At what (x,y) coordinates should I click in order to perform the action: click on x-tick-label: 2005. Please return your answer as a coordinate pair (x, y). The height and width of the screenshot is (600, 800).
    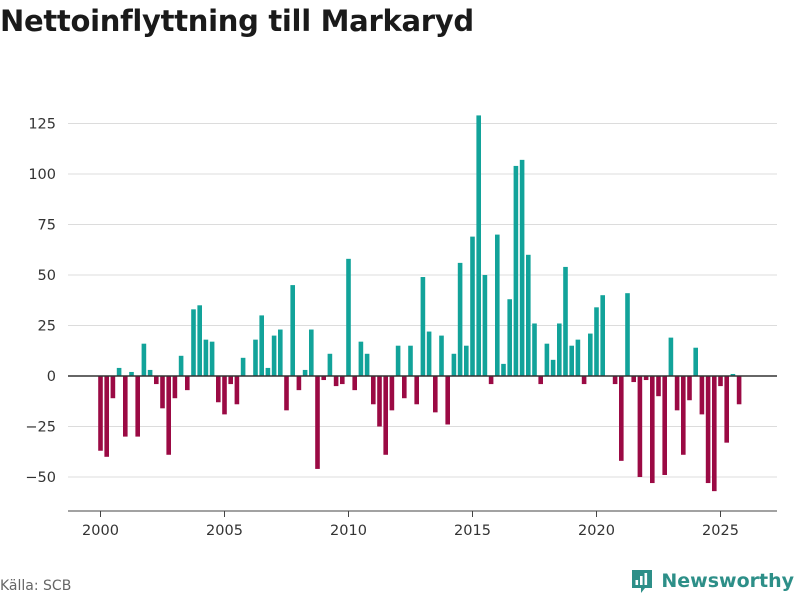
    Looking at the image, I should click on (224, 531).